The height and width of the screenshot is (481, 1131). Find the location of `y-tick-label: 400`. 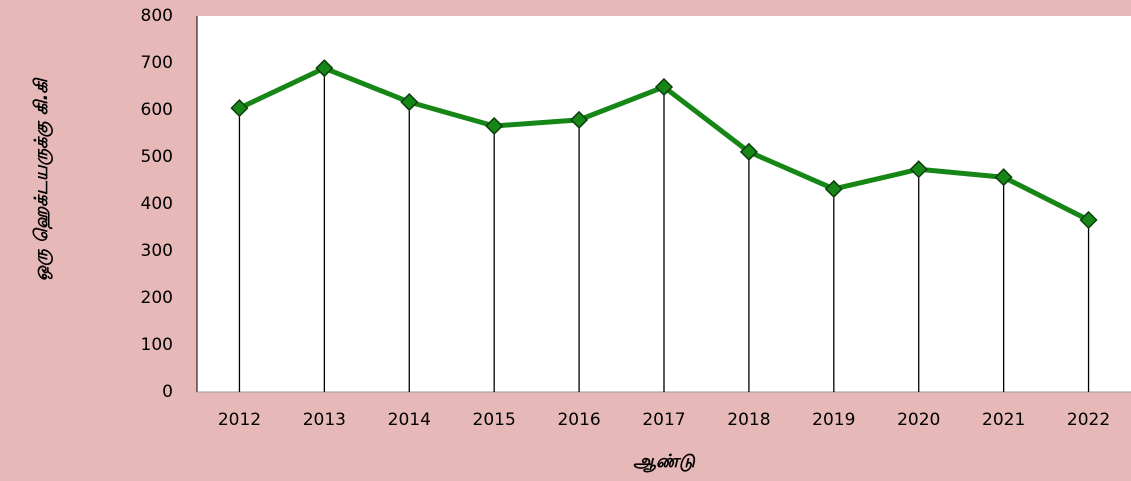

y-tick-label: 400 is located at coordinates (157, 204).